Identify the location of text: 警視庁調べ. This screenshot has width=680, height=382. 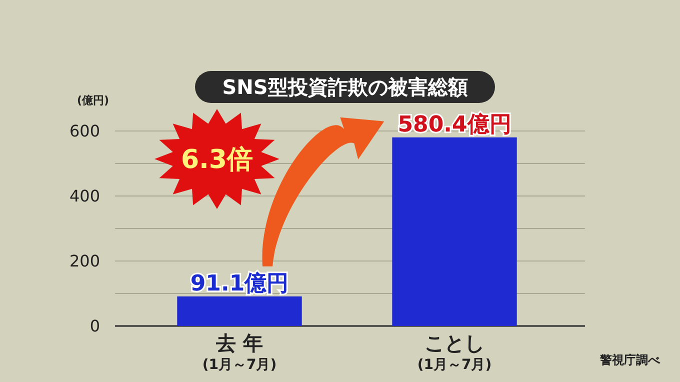
(630, 360).